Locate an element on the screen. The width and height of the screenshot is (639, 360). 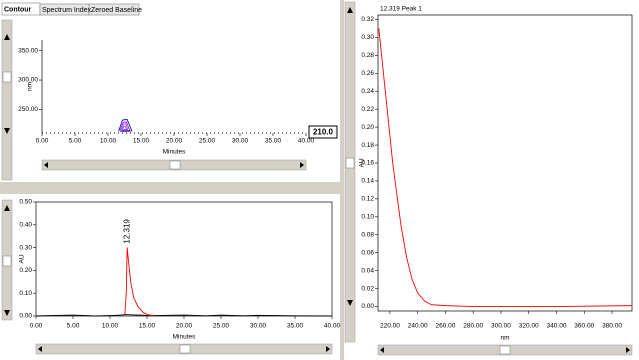
y-tick-label: 0.32 is located at coordinates (367, 19).